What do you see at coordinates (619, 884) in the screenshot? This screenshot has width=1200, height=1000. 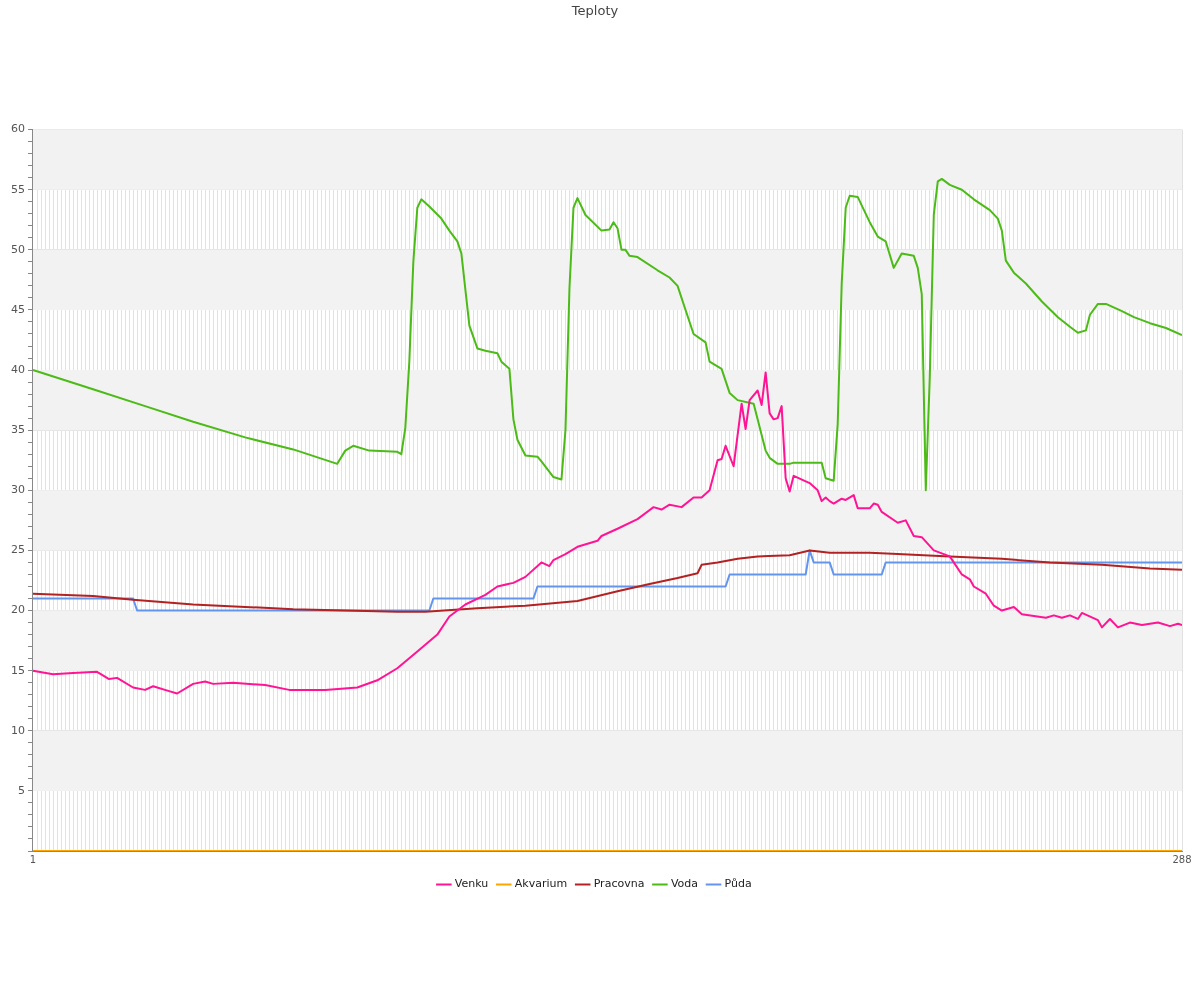 I see `legend-label: Pracovna` at bounding box center [619, 884].